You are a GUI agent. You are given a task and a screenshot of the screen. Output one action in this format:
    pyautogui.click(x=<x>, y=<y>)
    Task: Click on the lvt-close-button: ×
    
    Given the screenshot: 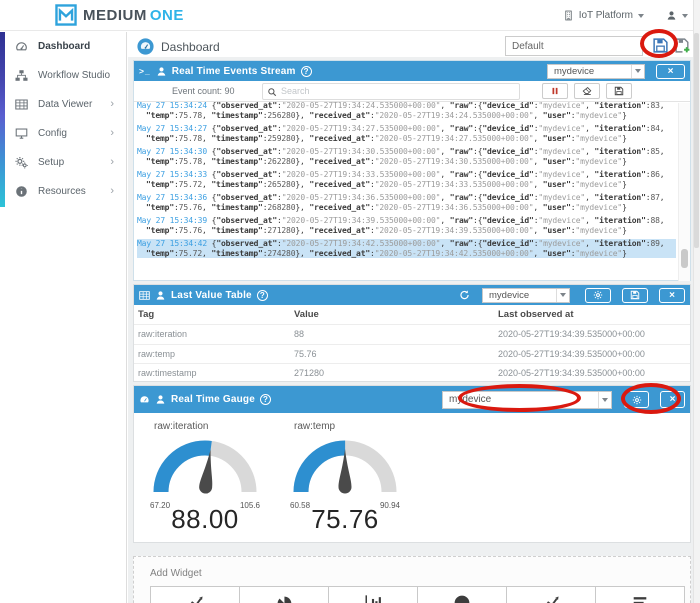 What is the action you would take?
    pyautogui.click(x=672, y=295)
    